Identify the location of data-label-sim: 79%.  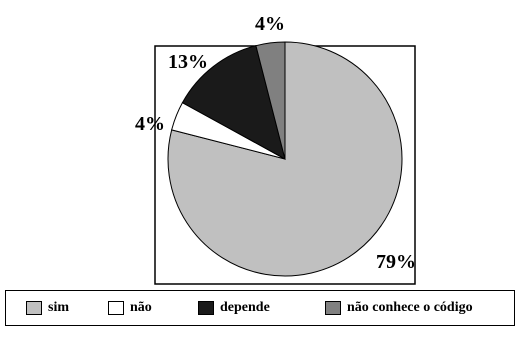
(396, 262).